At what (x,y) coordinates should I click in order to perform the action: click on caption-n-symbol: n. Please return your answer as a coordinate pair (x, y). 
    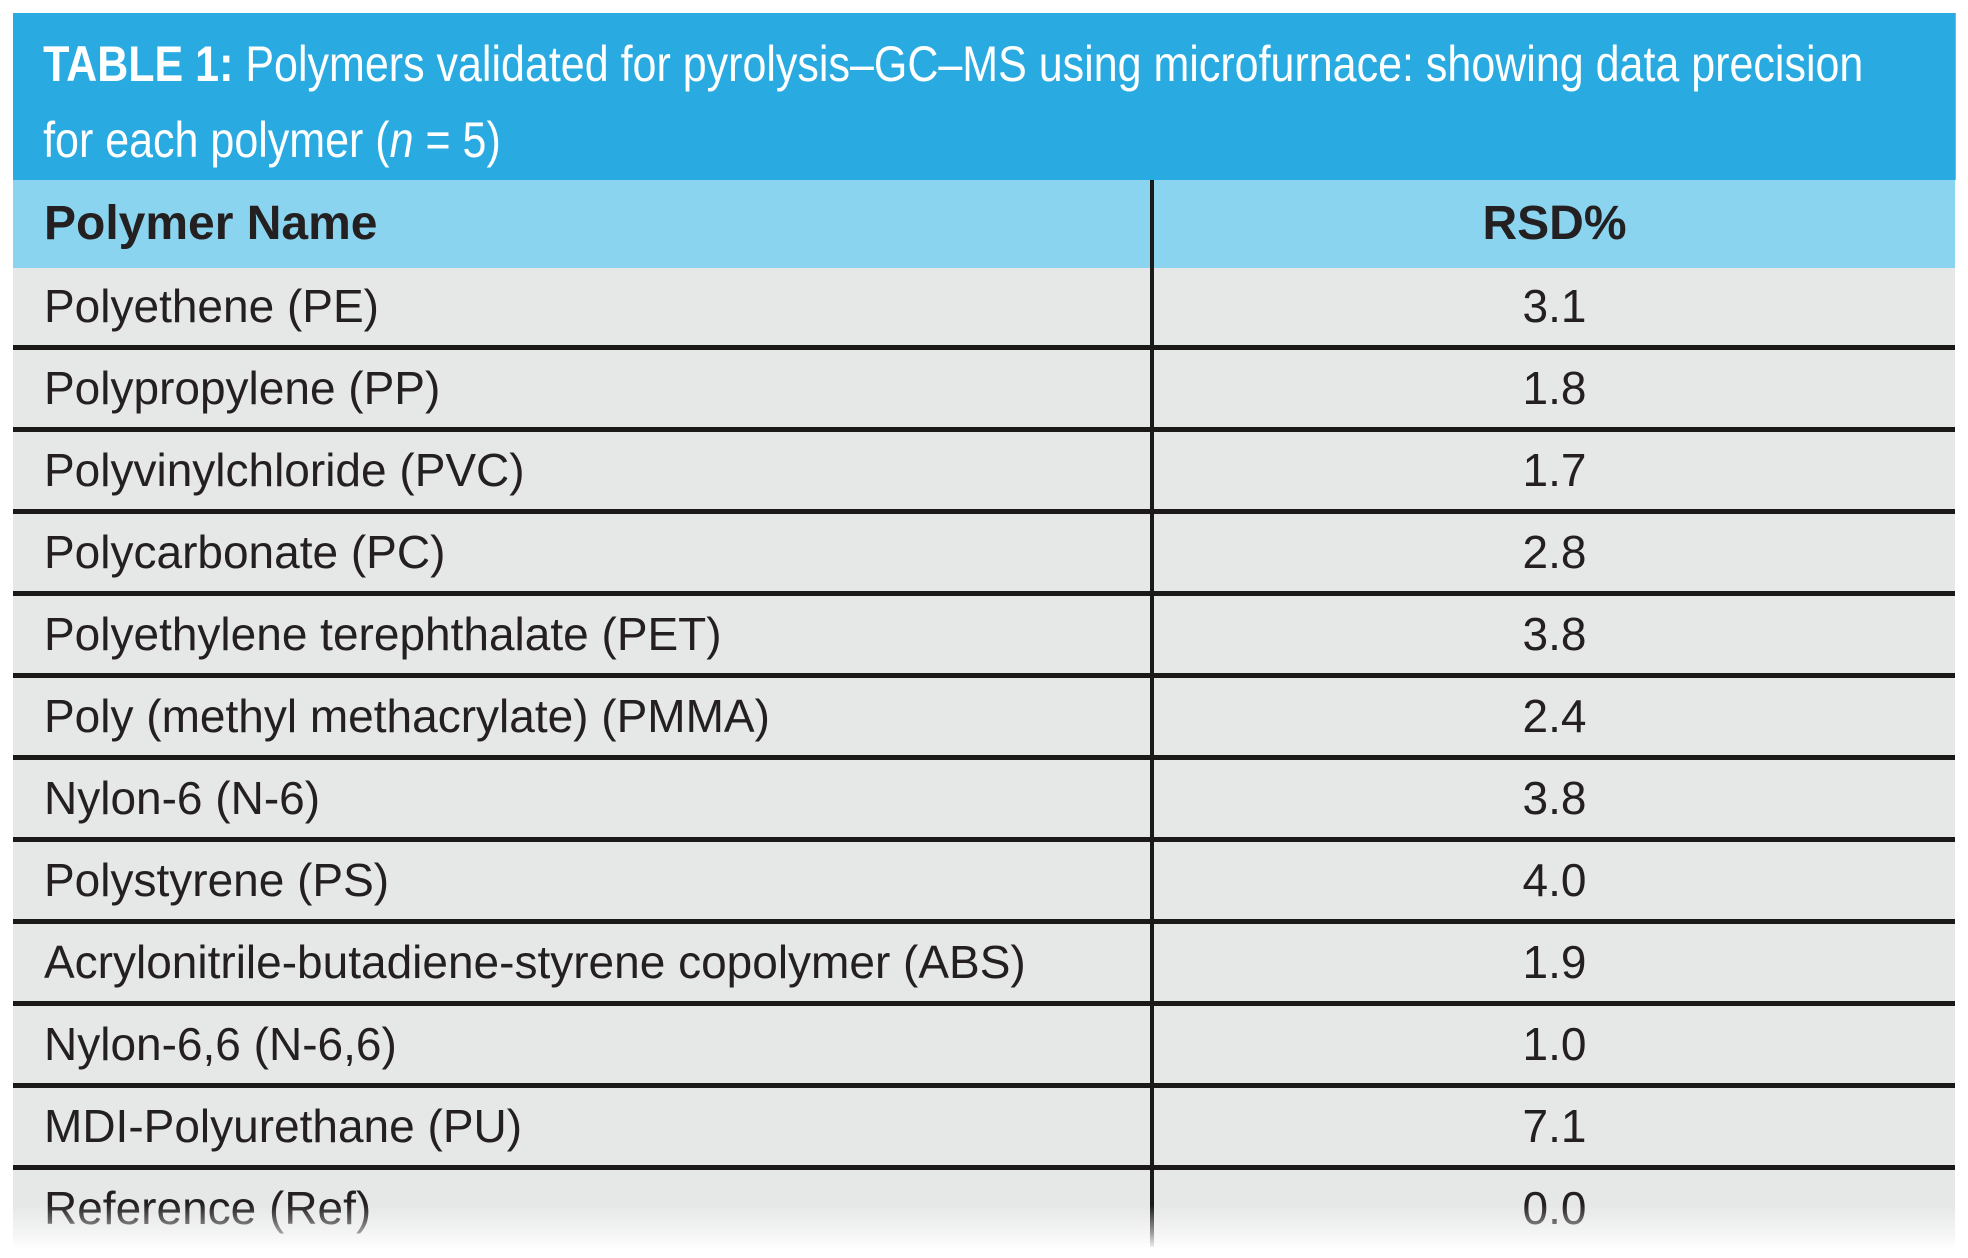
    Looking at the image, I should click on (401, 140).